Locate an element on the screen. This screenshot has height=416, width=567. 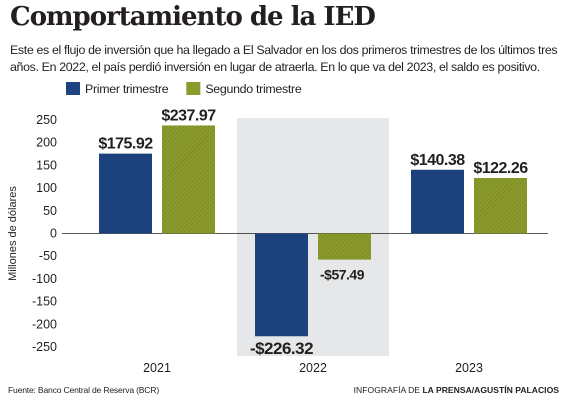
chart-title: Comportamiento de la IED is located at coordinates (193, 17).